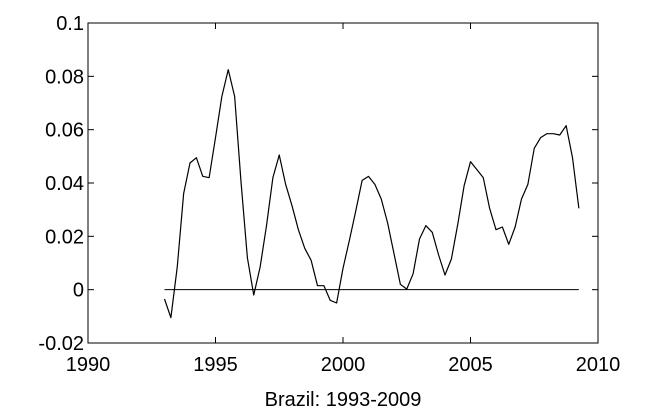 The height and width of the screenshot is (419, 647). What do you see at coordinates (64, 77) in the screenshot?
I see `y-tick-label: 0.08` at bounding box center [64, 77].